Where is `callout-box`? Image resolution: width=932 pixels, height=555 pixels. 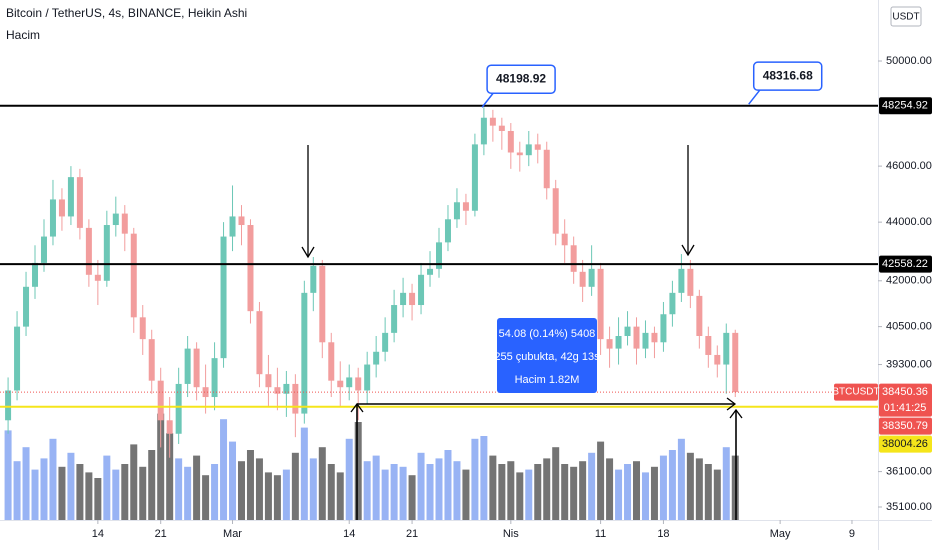 callout-box is located at coordinates (787, 76).